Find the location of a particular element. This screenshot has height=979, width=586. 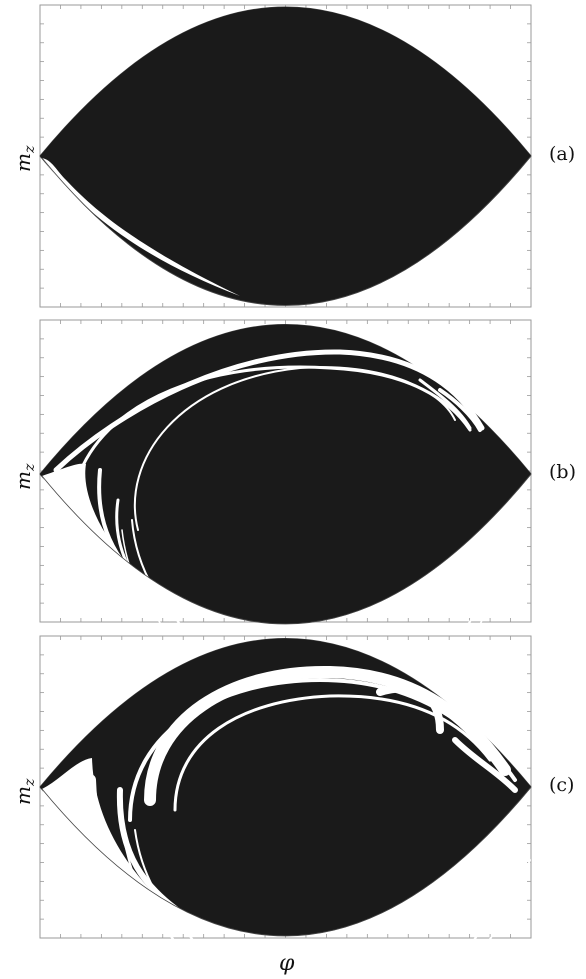

panel-c-lower-edge is located at coordinates (286, 861).